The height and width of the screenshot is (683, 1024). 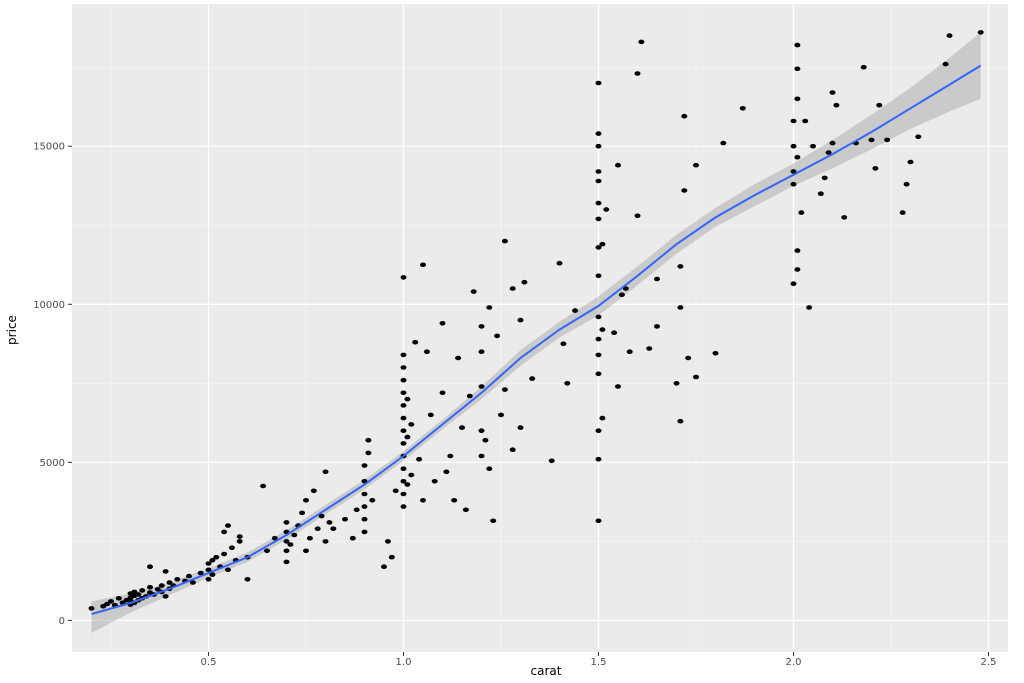 I want to click on y-tick-label: 10000, so click(x=49, y=305).